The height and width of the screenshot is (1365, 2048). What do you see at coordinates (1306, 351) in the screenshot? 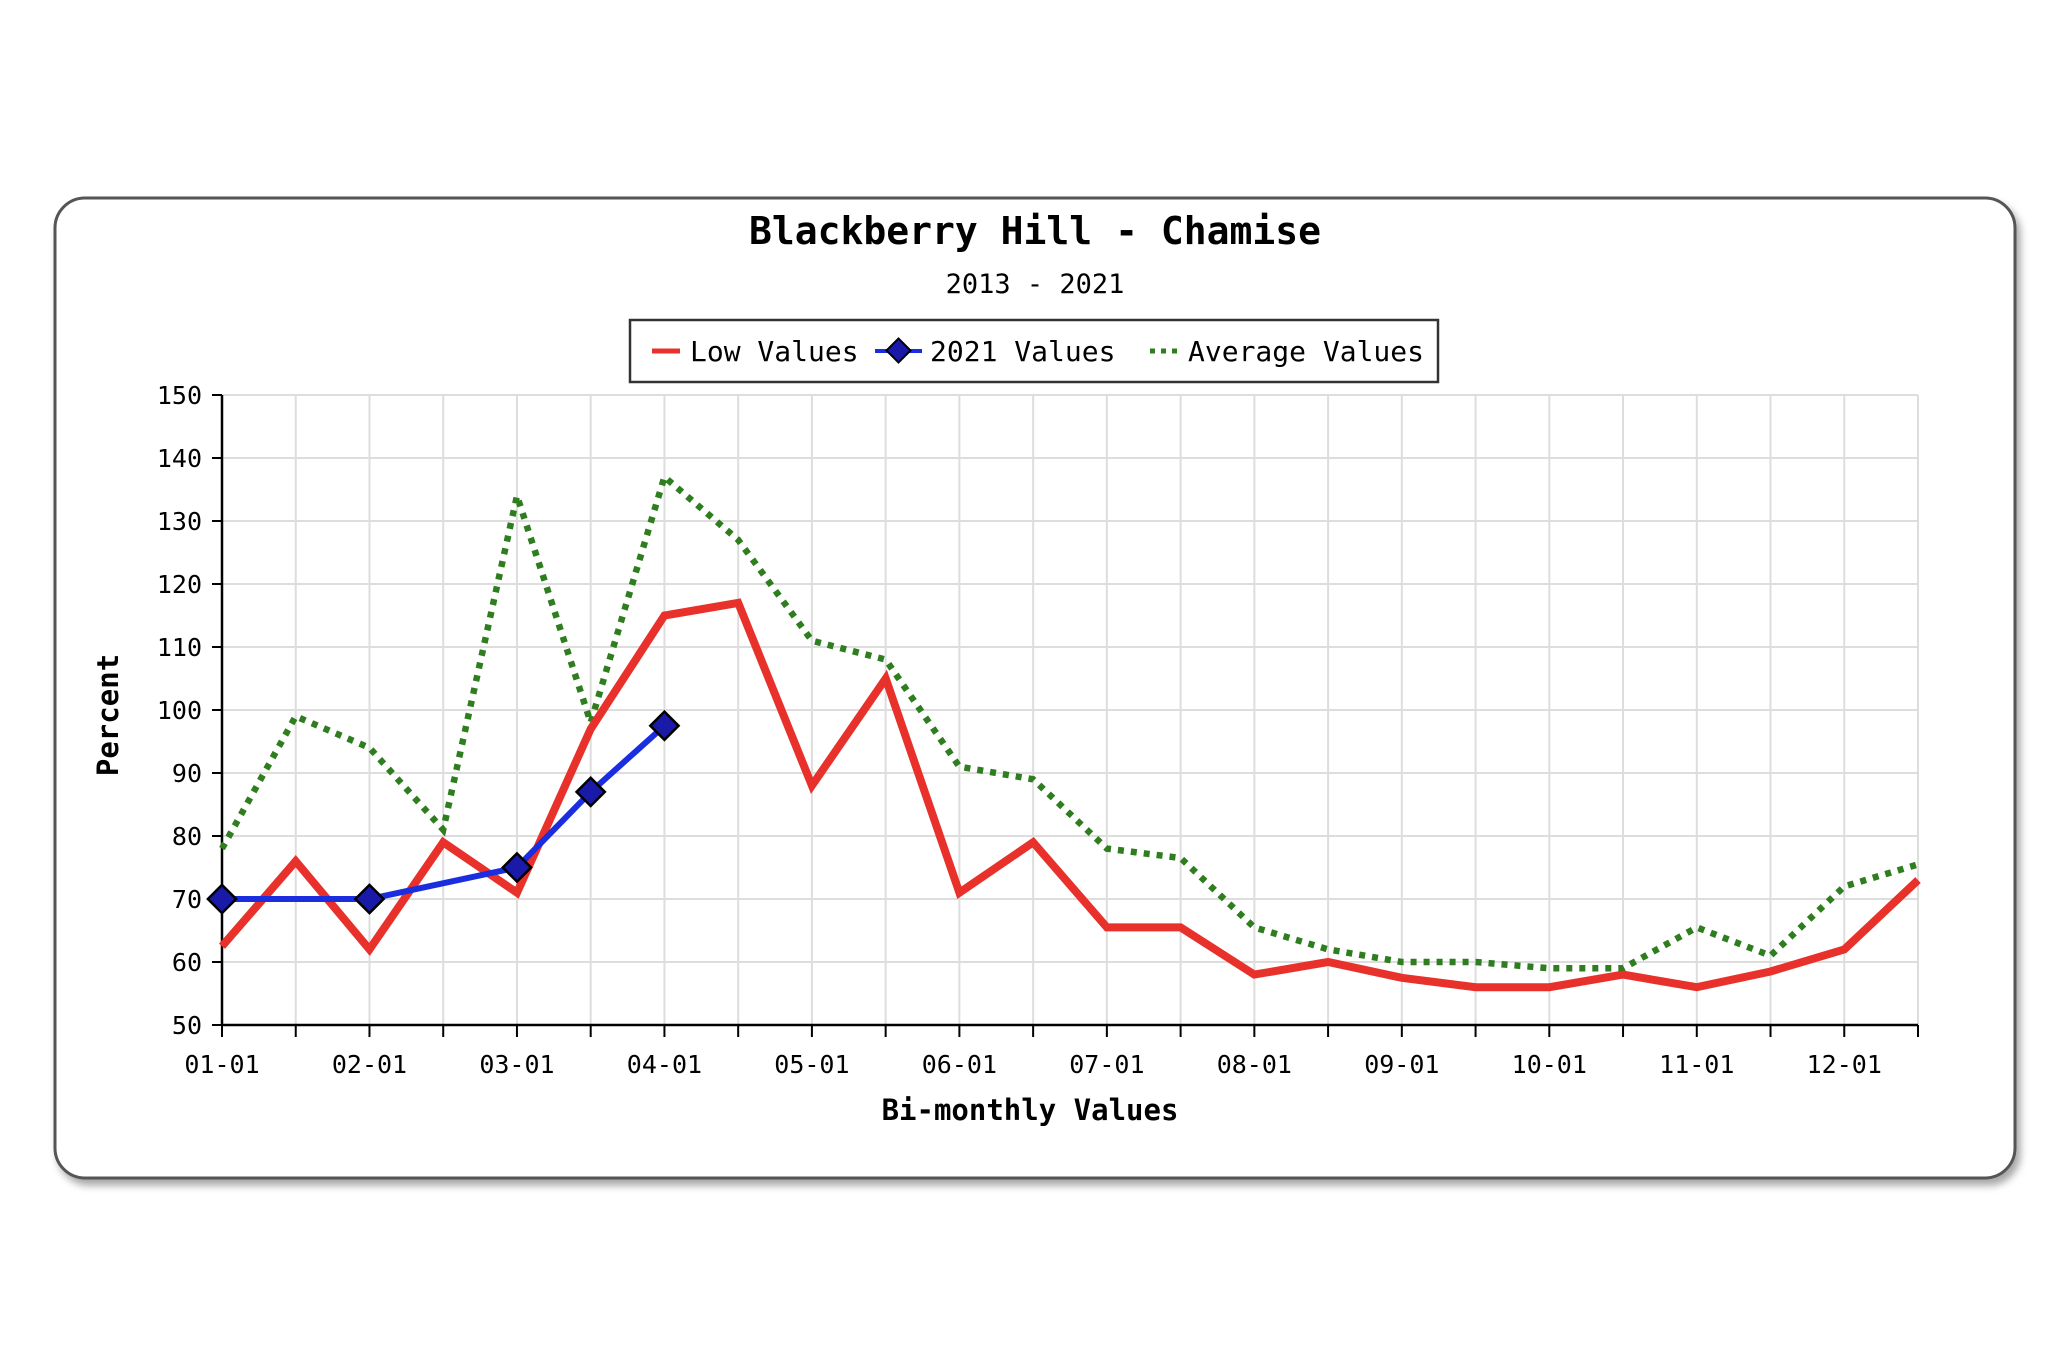
I see `legend-average-values-label: Average Values` at bounding box center [1306, 351].